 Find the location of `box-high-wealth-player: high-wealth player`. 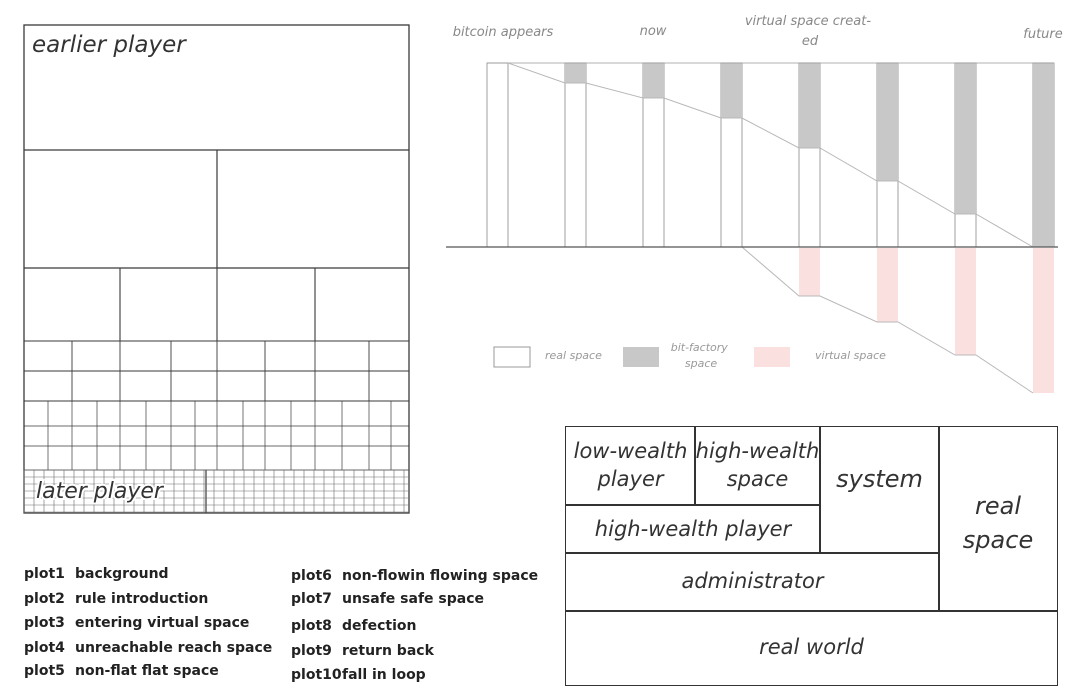

box-high-wealth-player: high-wealth player is located at coordinates (693, 529).